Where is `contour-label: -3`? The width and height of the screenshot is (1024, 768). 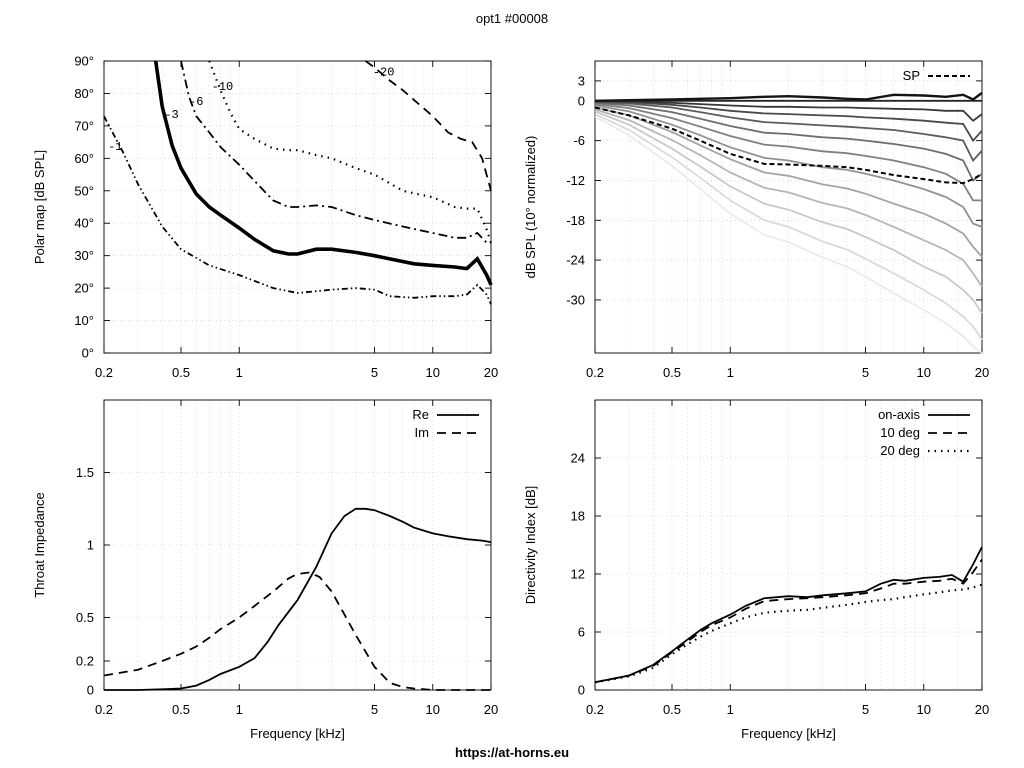
contour-label: -3 is located at coordinates (171, 115).